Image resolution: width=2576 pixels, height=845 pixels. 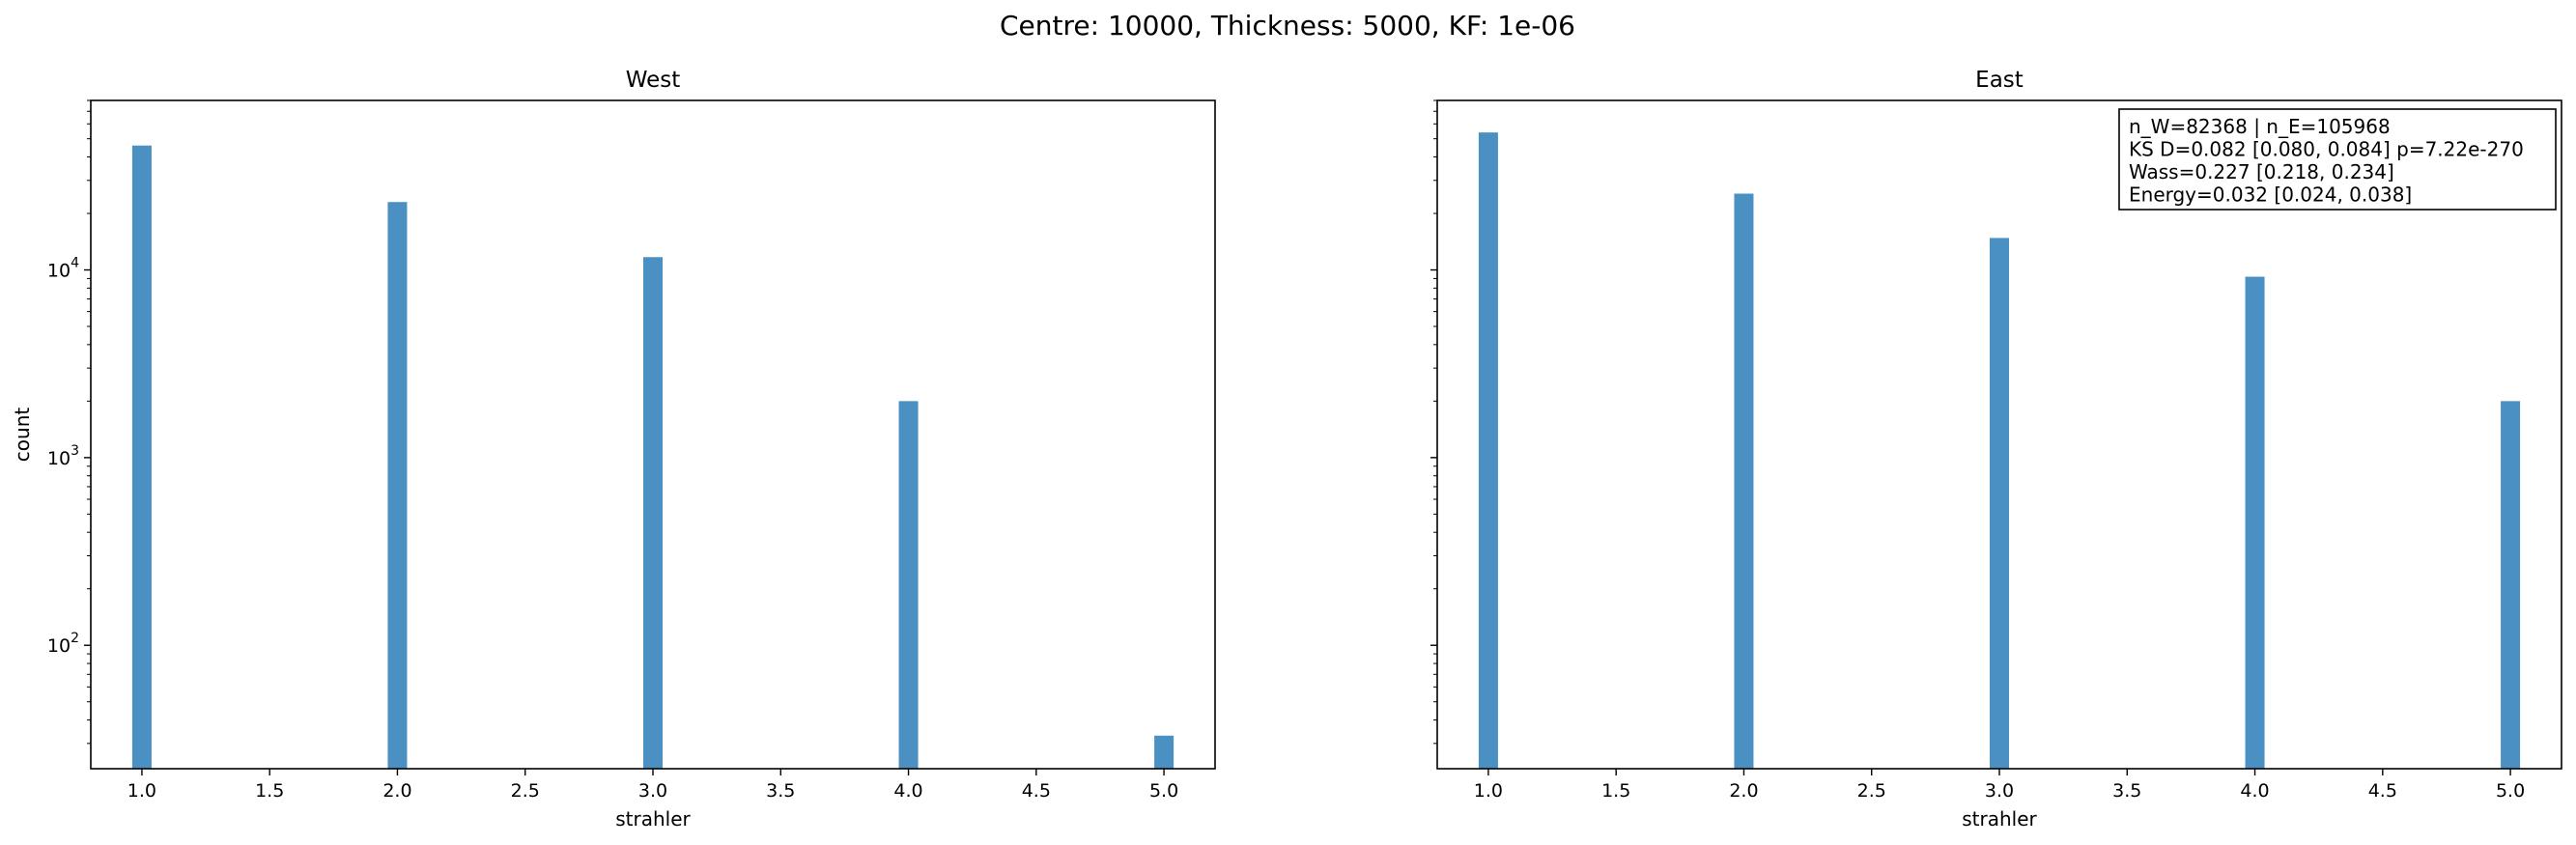 What do you see at coordinates (75, 263) in the screenshot?
I see `y-tick-exponent: 4` at bounding box center [75, 263].